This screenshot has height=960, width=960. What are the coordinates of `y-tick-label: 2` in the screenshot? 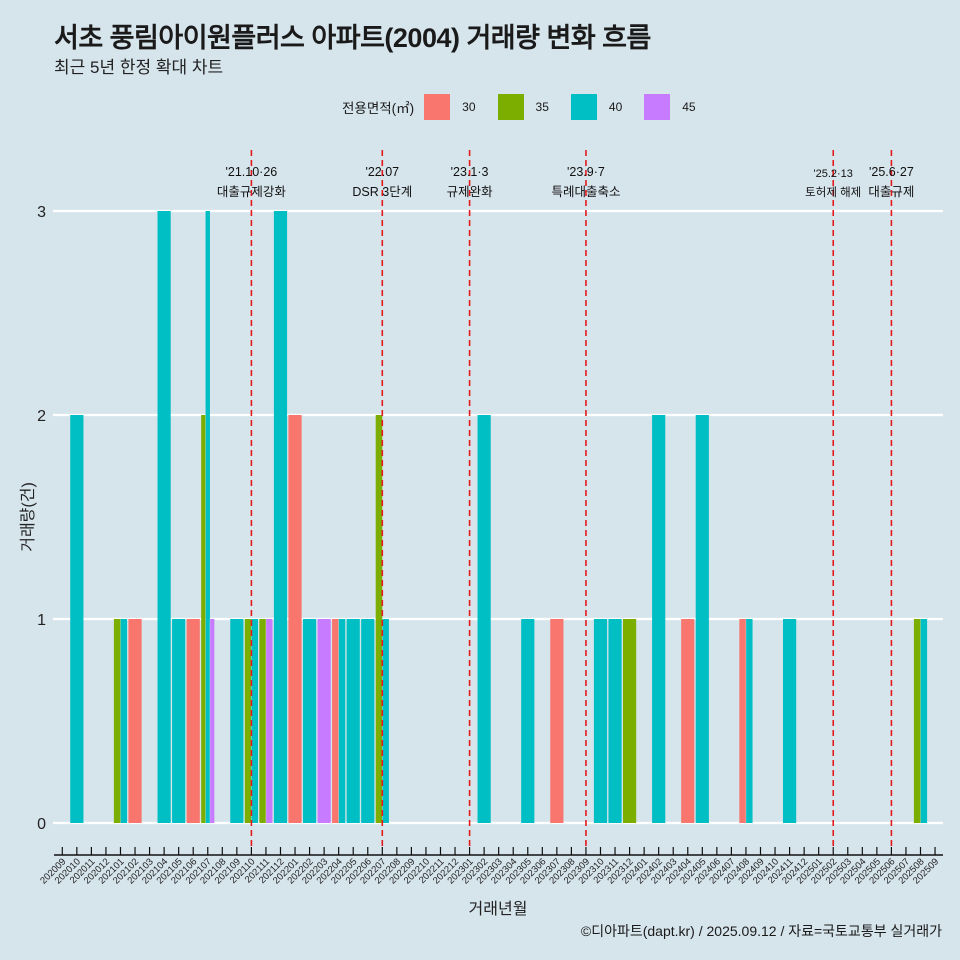 It's located at (41, 416).